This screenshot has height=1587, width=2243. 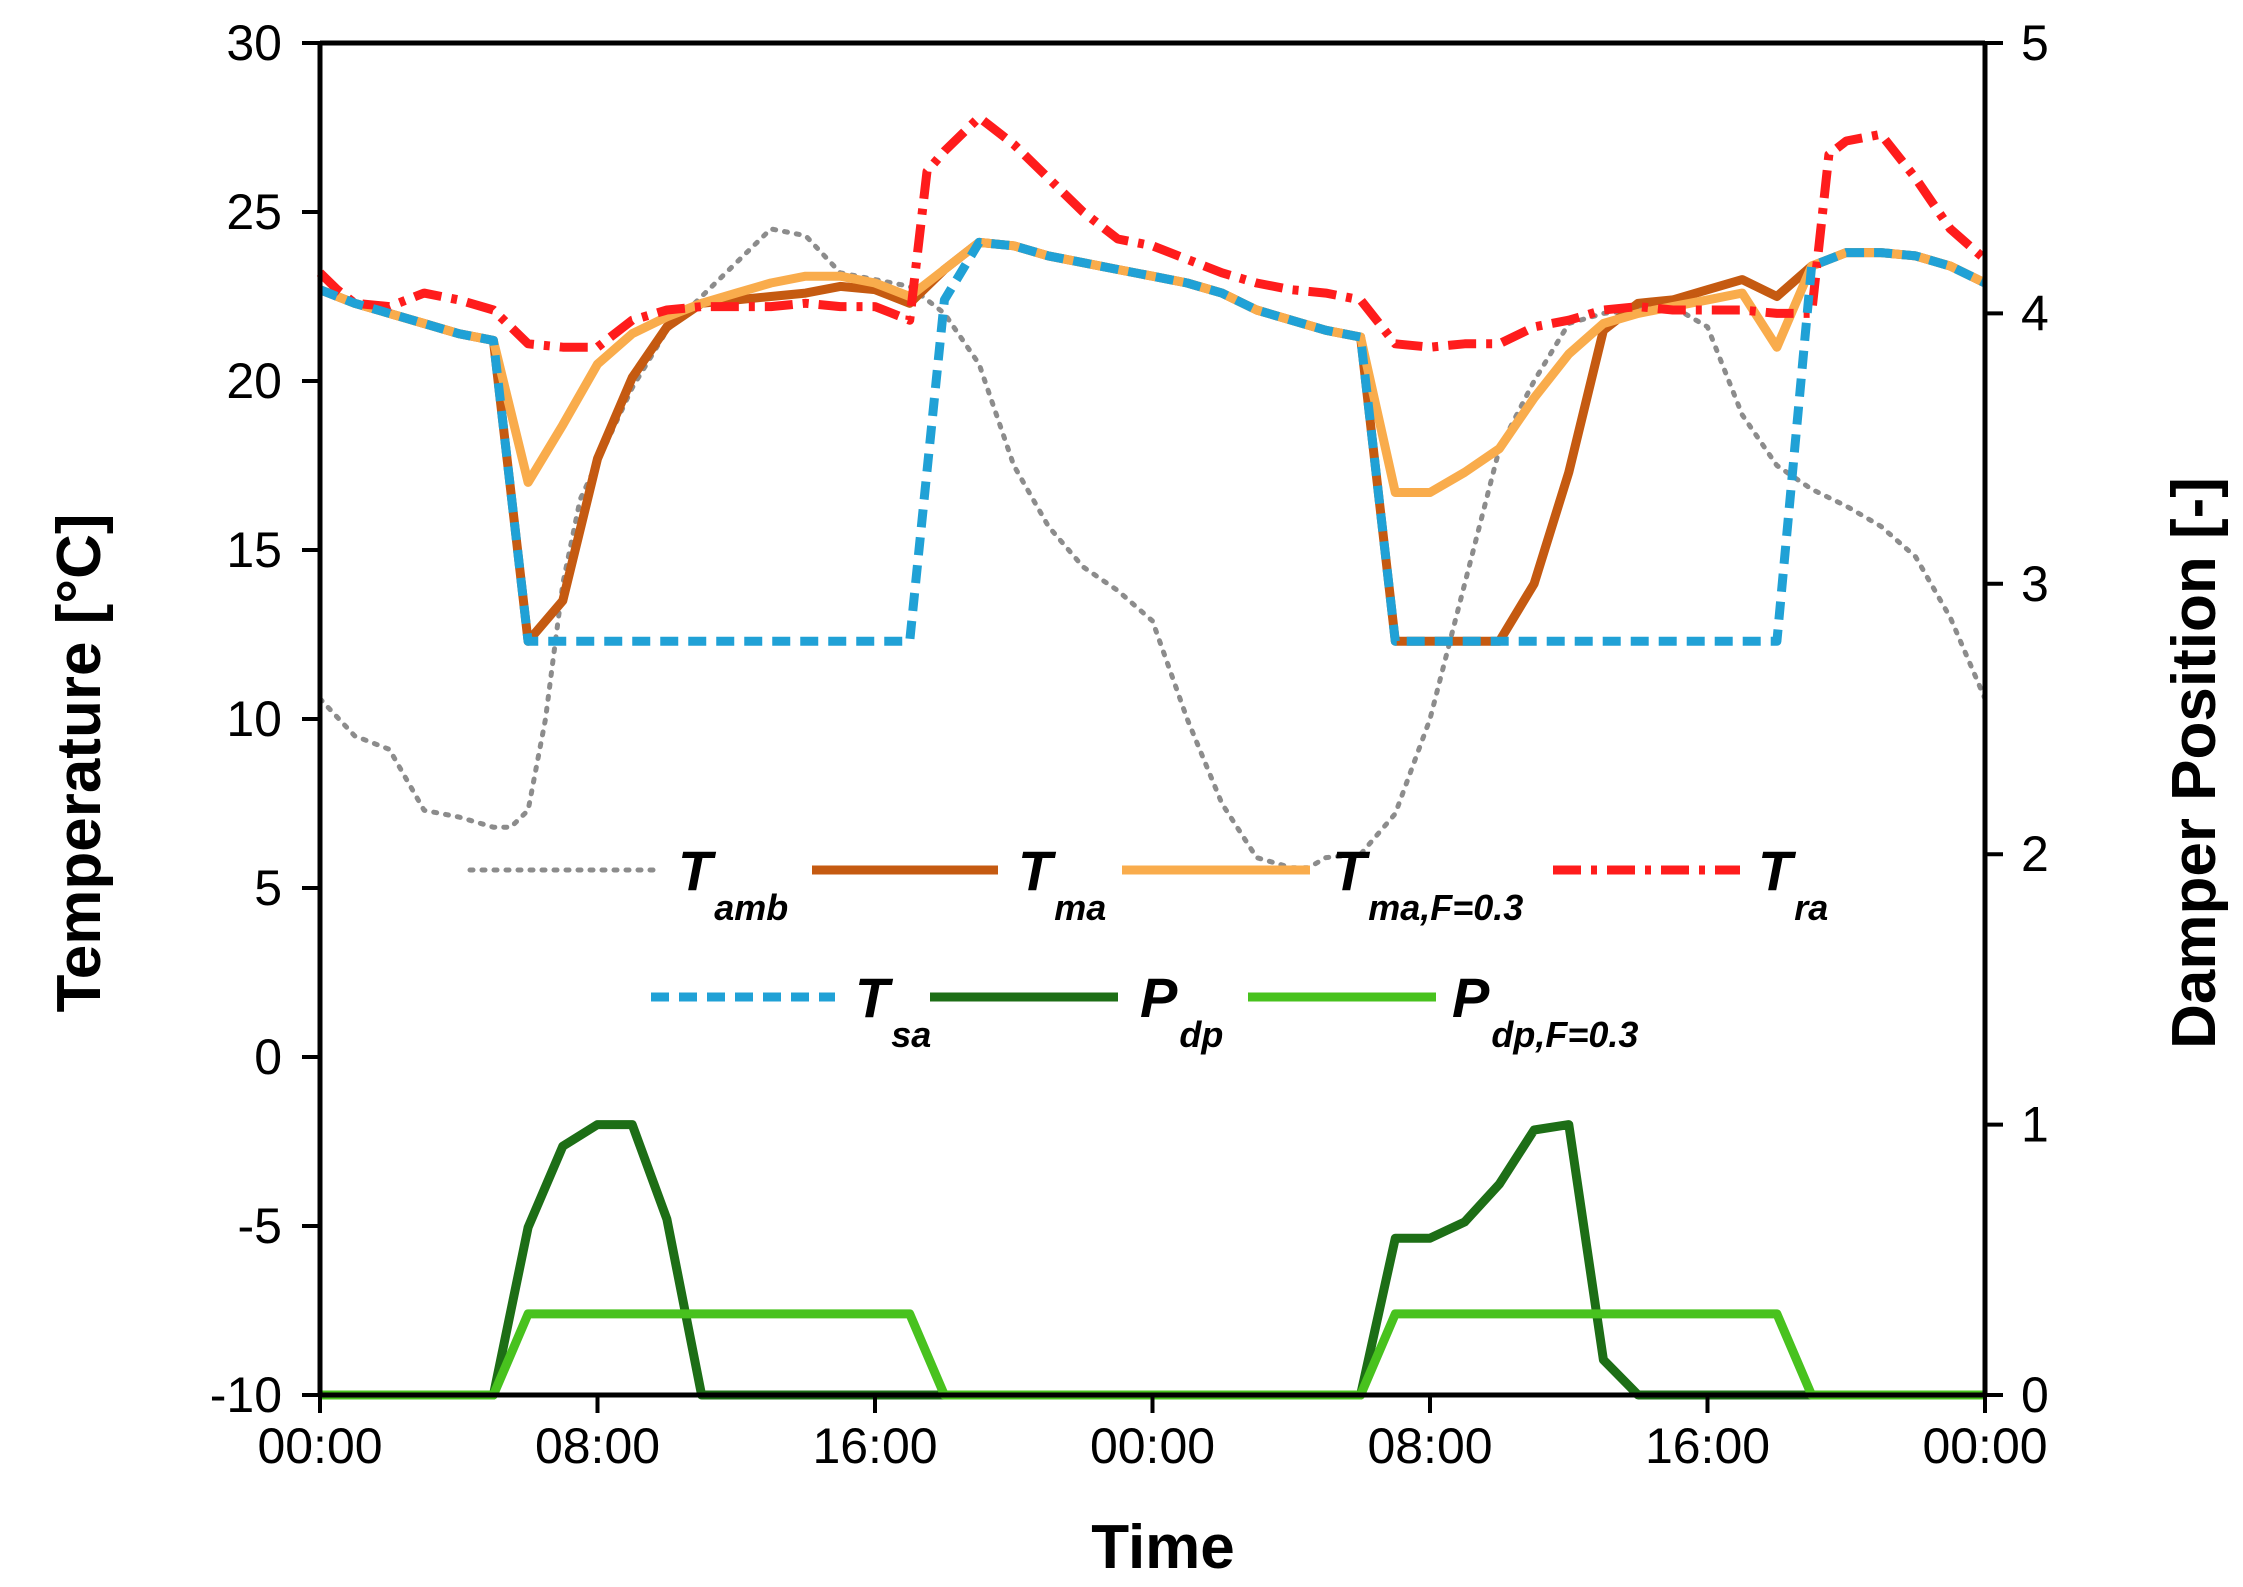 What do you see at coordinates (1163, 1547) in the screenshot?
I see `x-axis-title: Time` at bounding box center [1163, 1547].